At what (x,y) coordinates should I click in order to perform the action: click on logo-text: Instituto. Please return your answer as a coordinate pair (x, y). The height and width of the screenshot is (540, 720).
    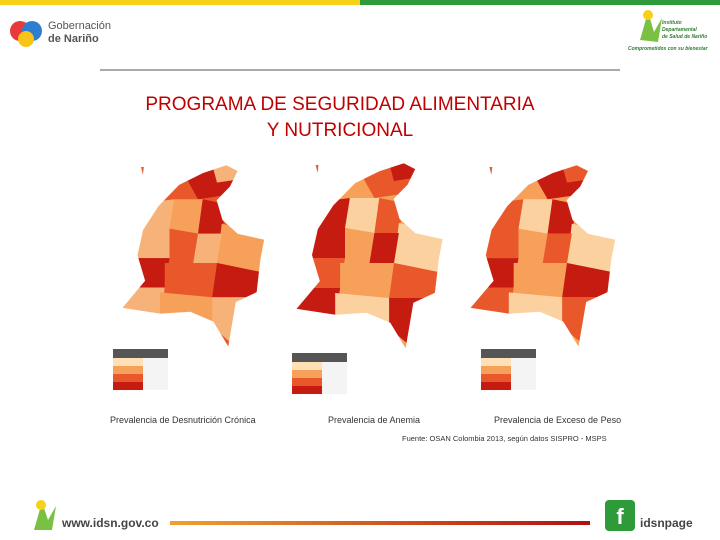
    Looking at the image, I should click on (672, 23).